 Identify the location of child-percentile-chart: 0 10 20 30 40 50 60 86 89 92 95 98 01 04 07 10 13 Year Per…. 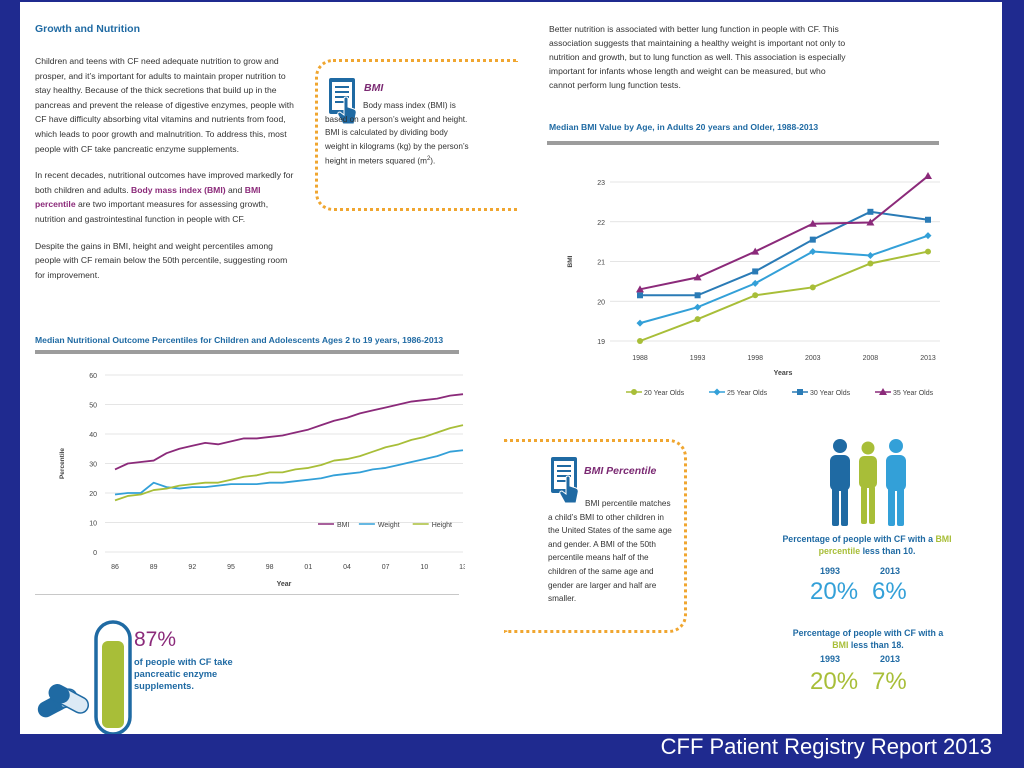
(262, 480).